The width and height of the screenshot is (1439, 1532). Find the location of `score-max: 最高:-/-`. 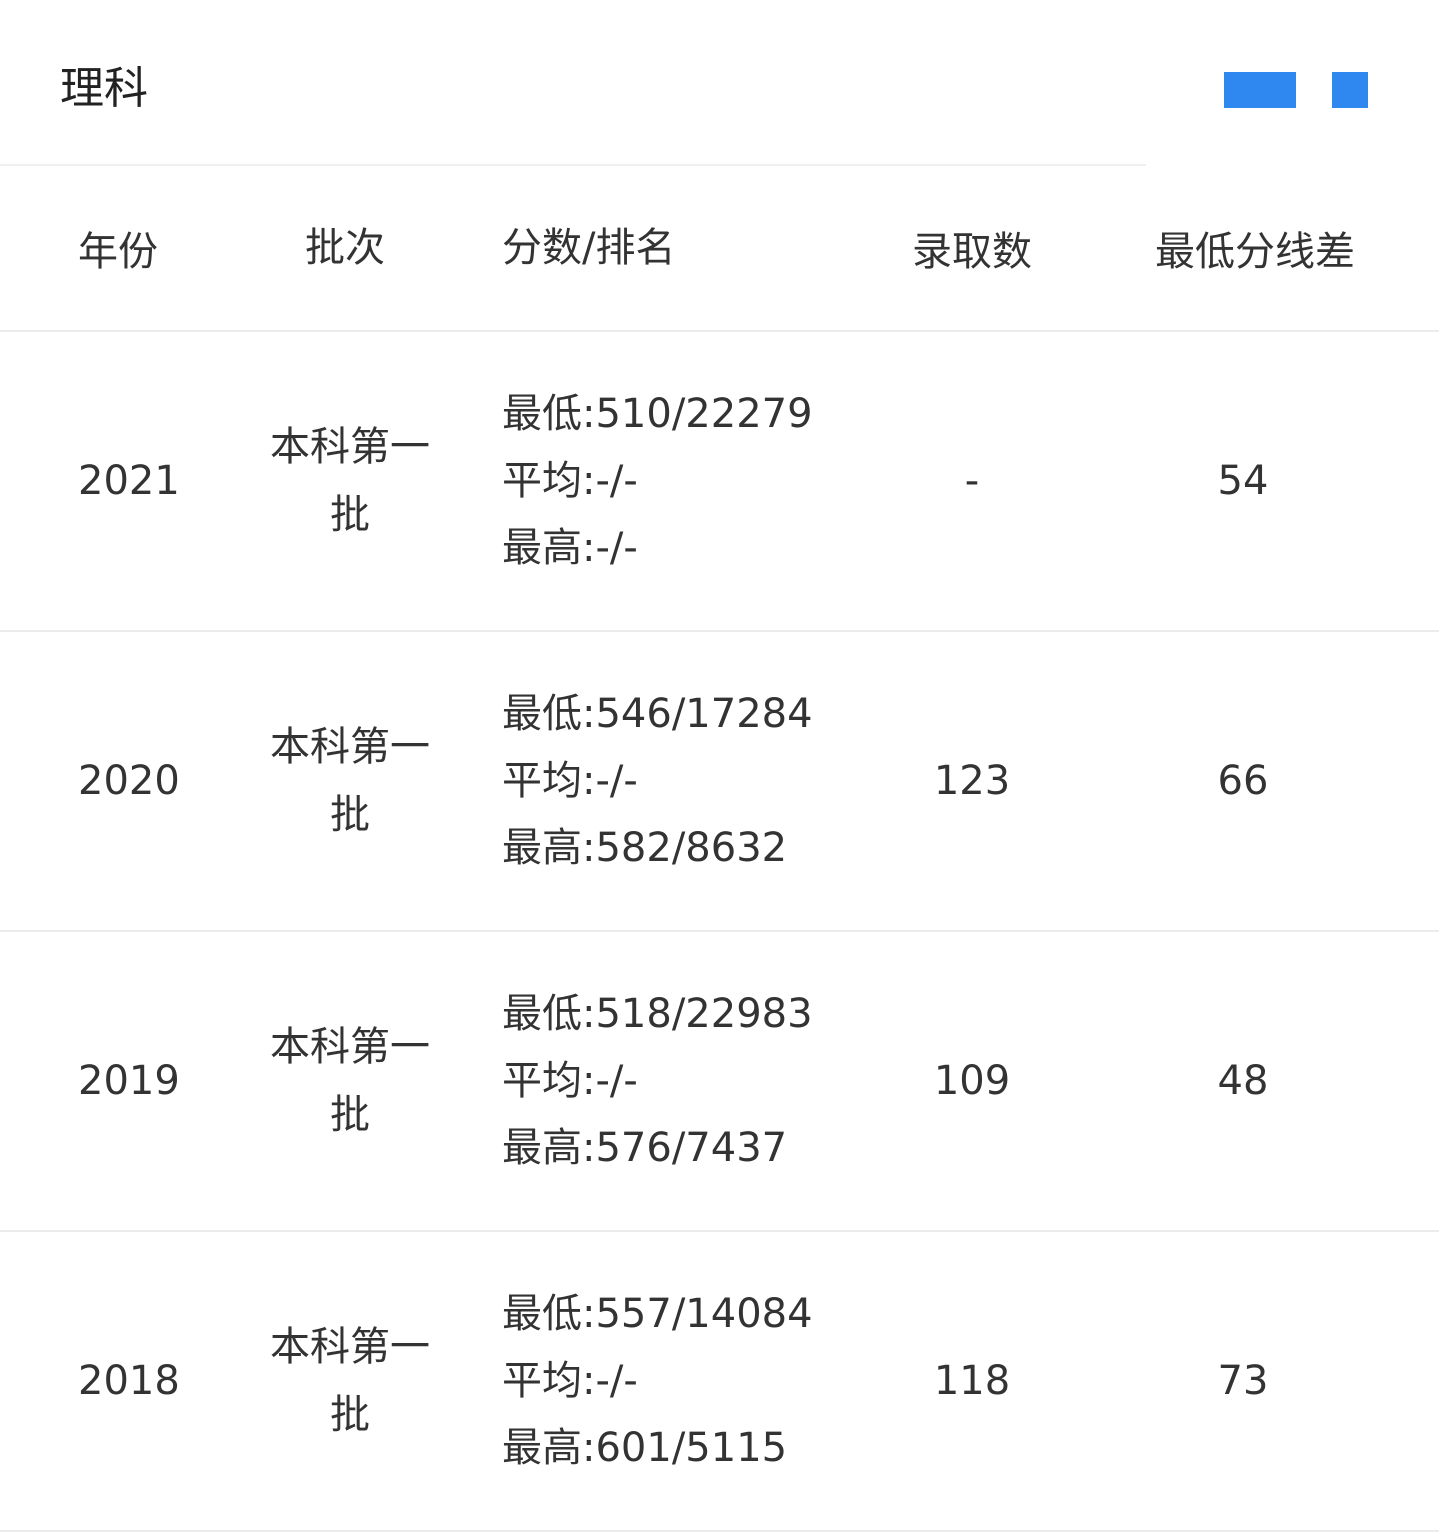

score-max: 最高:-/- is located at coordinates (570, 547).